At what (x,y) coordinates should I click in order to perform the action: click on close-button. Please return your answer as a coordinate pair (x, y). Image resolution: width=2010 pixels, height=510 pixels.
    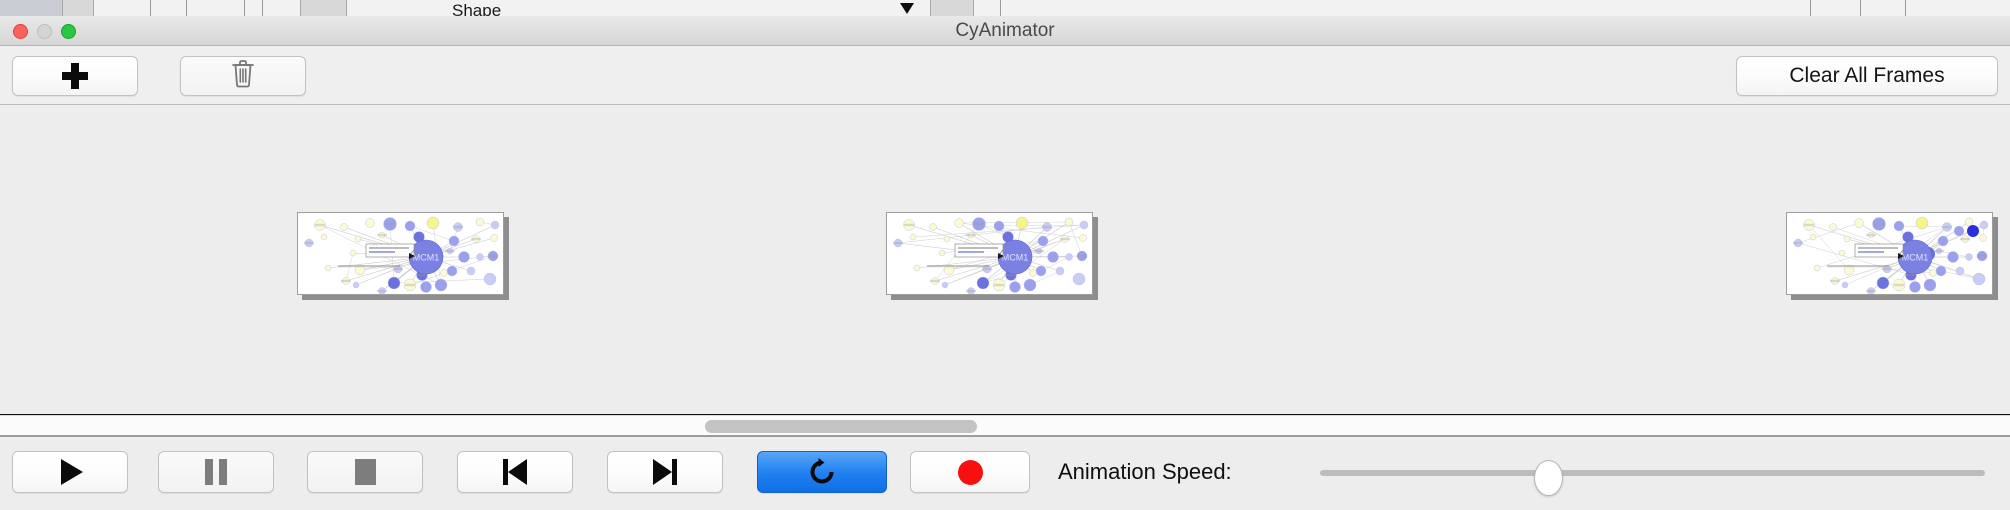
    Looking at the image, I should click on (20, 31).